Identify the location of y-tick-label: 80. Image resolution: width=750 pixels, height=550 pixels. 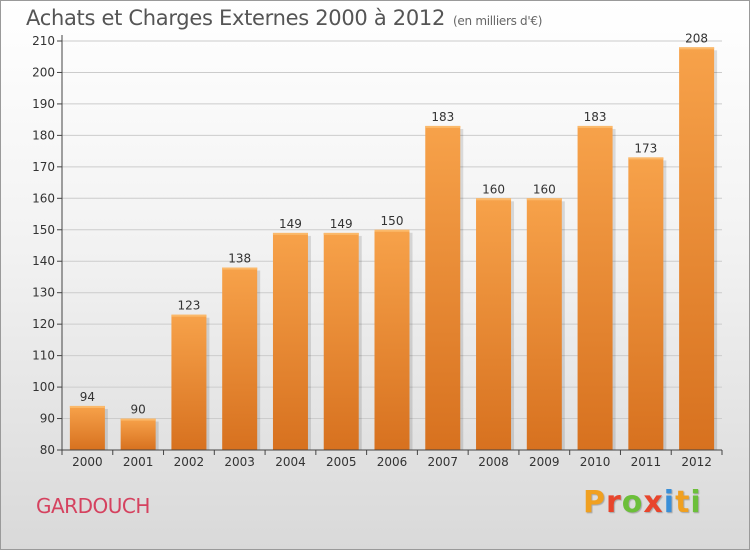
(47, 450).